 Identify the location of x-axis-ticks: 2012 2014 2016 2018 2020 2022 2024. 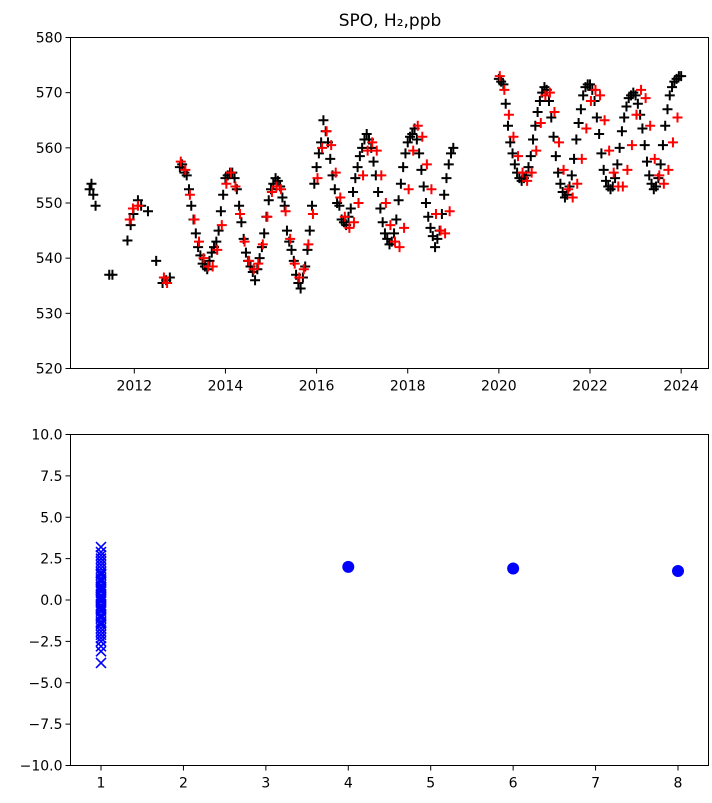
(407, 381).